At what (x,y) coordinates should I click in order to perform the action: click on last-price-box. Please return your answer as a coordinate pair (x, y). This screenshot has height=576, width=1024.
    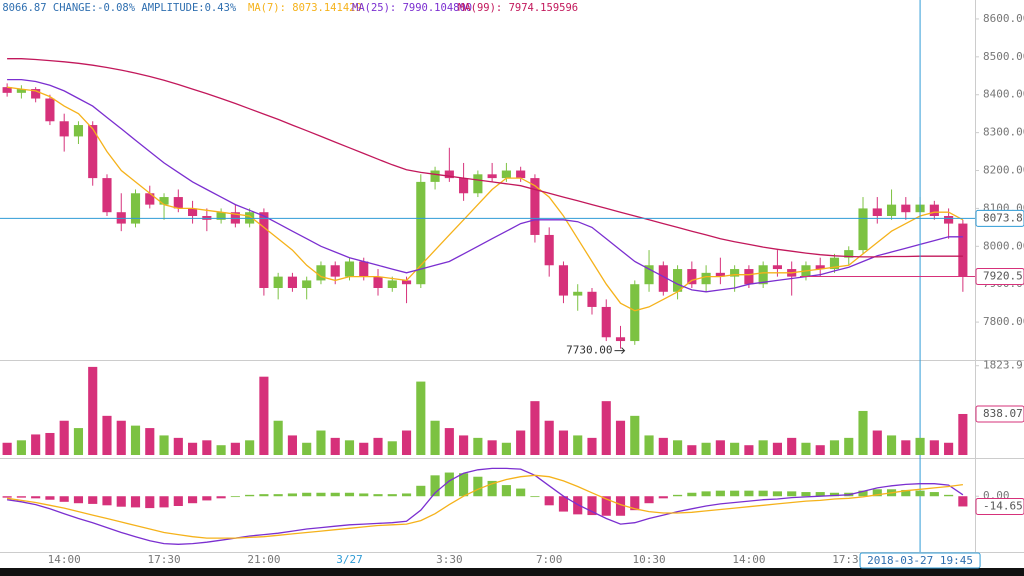
    Looking at the image, I should click on (999, 276).